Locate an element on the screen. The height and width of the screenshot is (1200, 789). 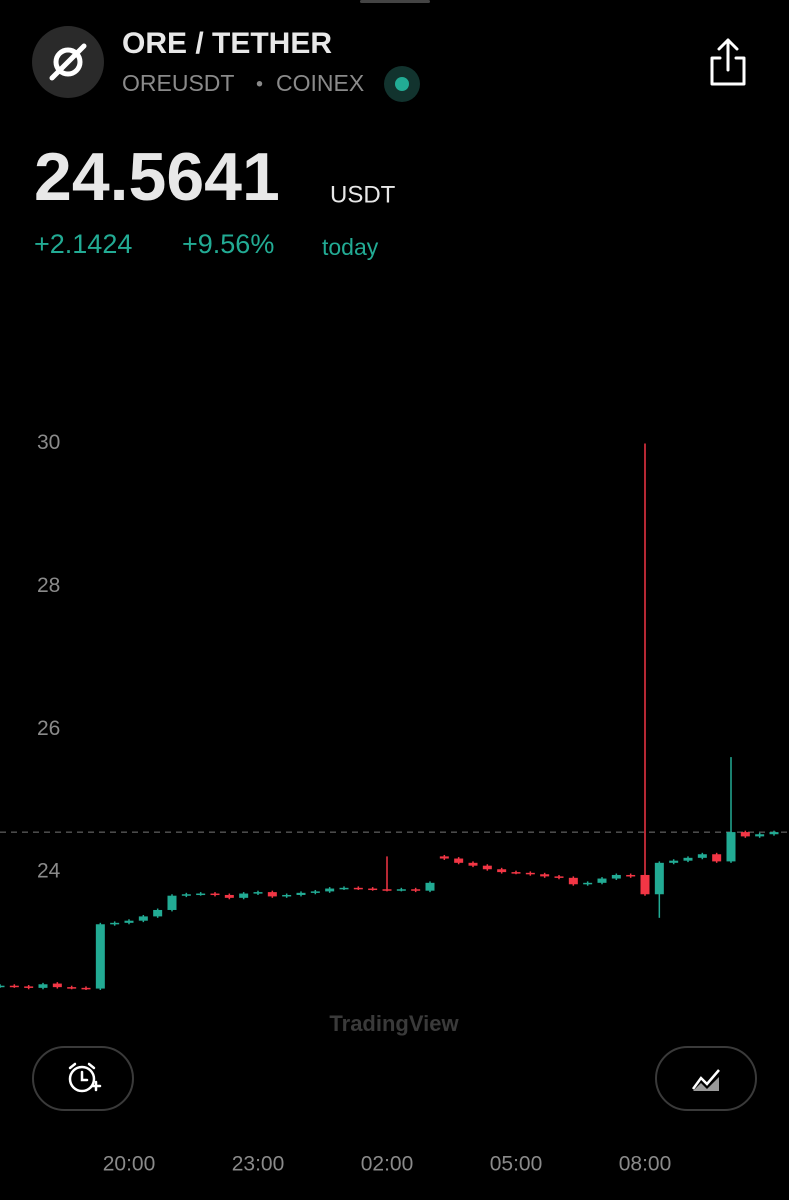
status-notch is located at coordinates (395, 1).